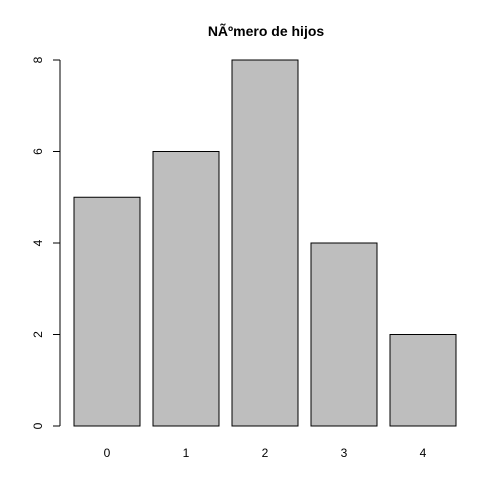  I want to click on y-tick-label-2: 2, so click(38, 334).